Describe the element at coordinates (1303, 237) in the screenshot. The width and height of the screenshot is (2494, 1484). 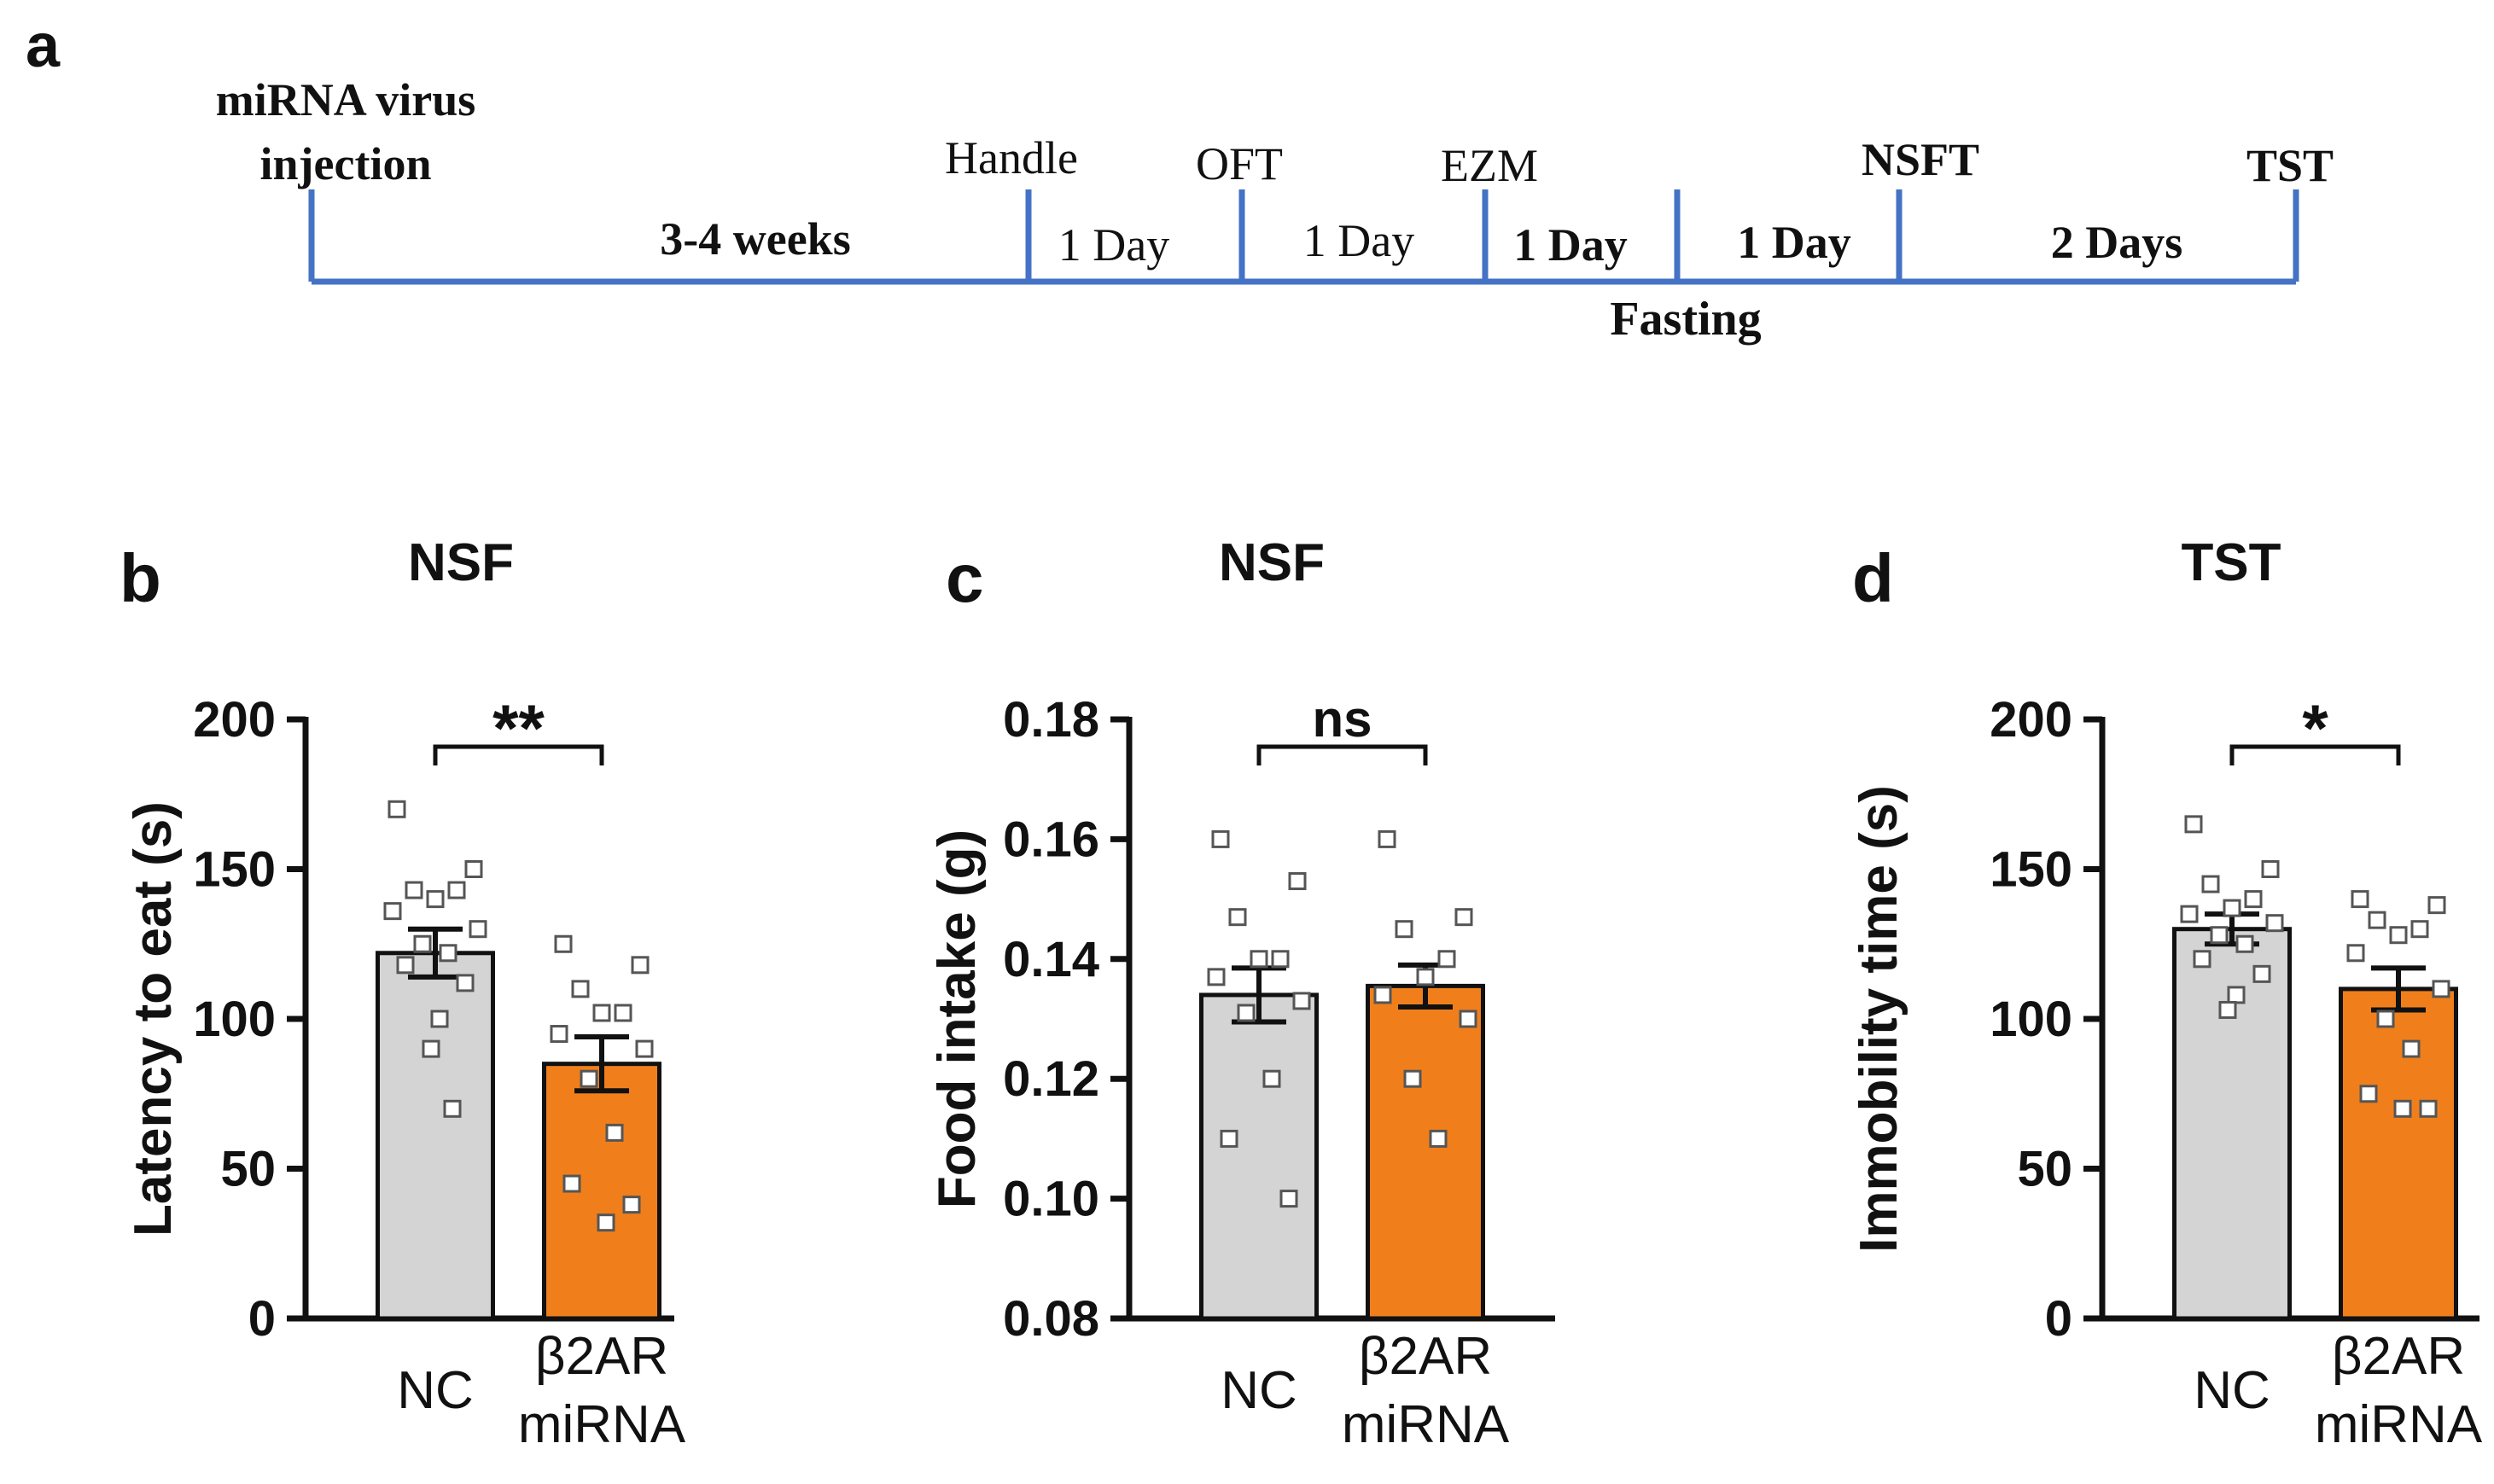
I see `timeline-axis` at that location.